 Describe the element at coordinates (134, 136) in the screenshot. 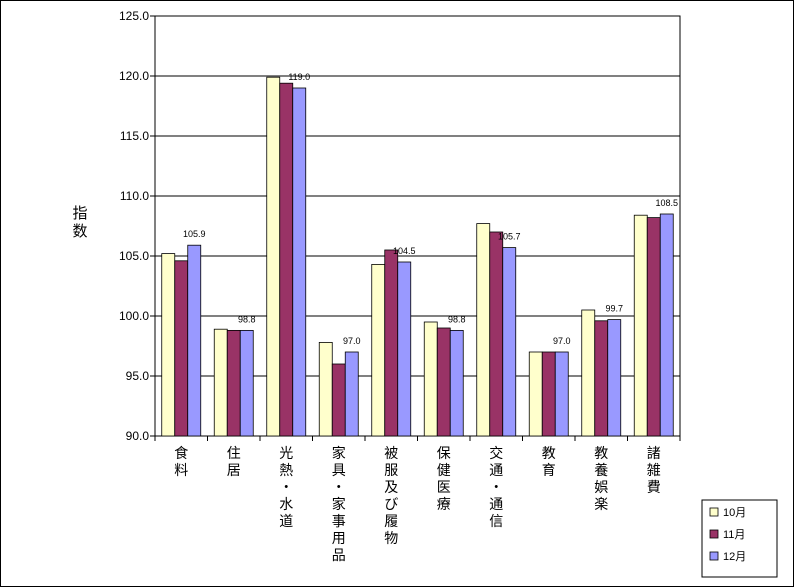

I see `y-tick-label: 115.0` at that location.